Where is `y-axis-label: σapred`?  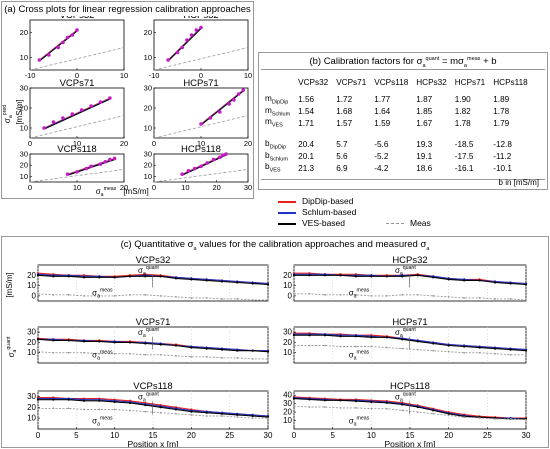 y-axis-label: σapred is located at coordinates (8, 114).